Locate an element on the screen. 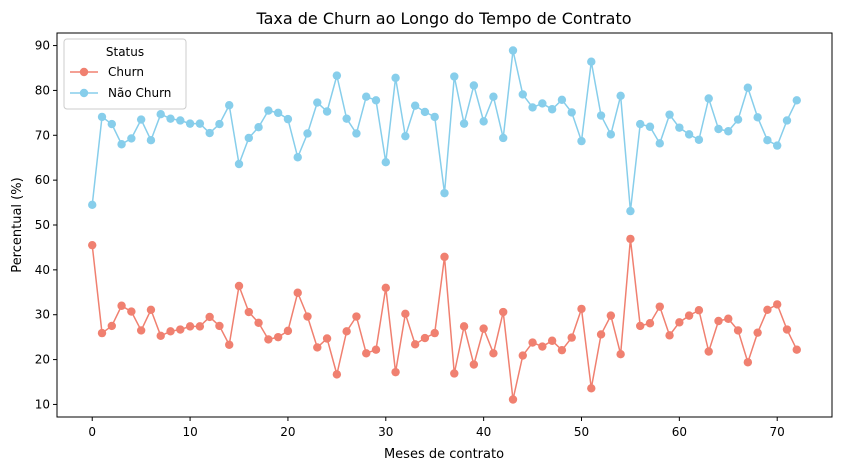 Image resolution: width=841 pixels, height=470 pixels. y-tick-label: 90 is located at coordinates (42, 46).